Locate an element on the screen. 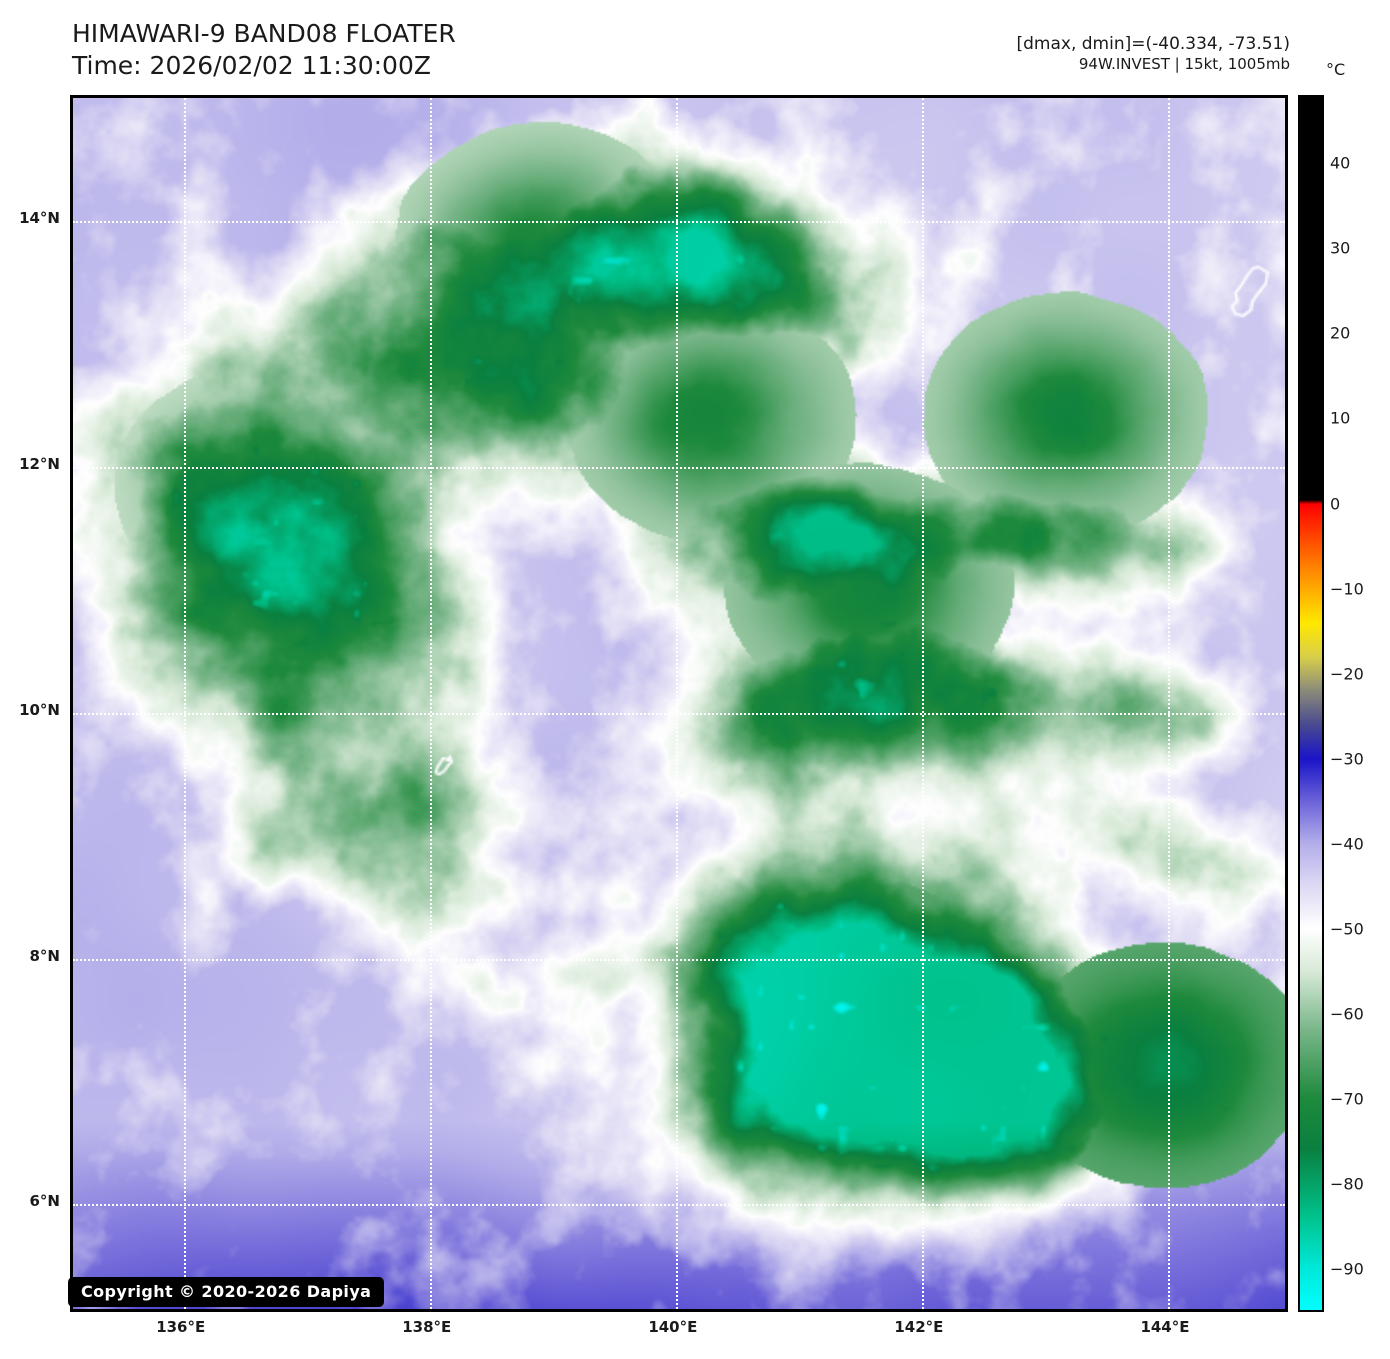  colorbar-tick-label: −20 is located at coordinates (1347, 674).